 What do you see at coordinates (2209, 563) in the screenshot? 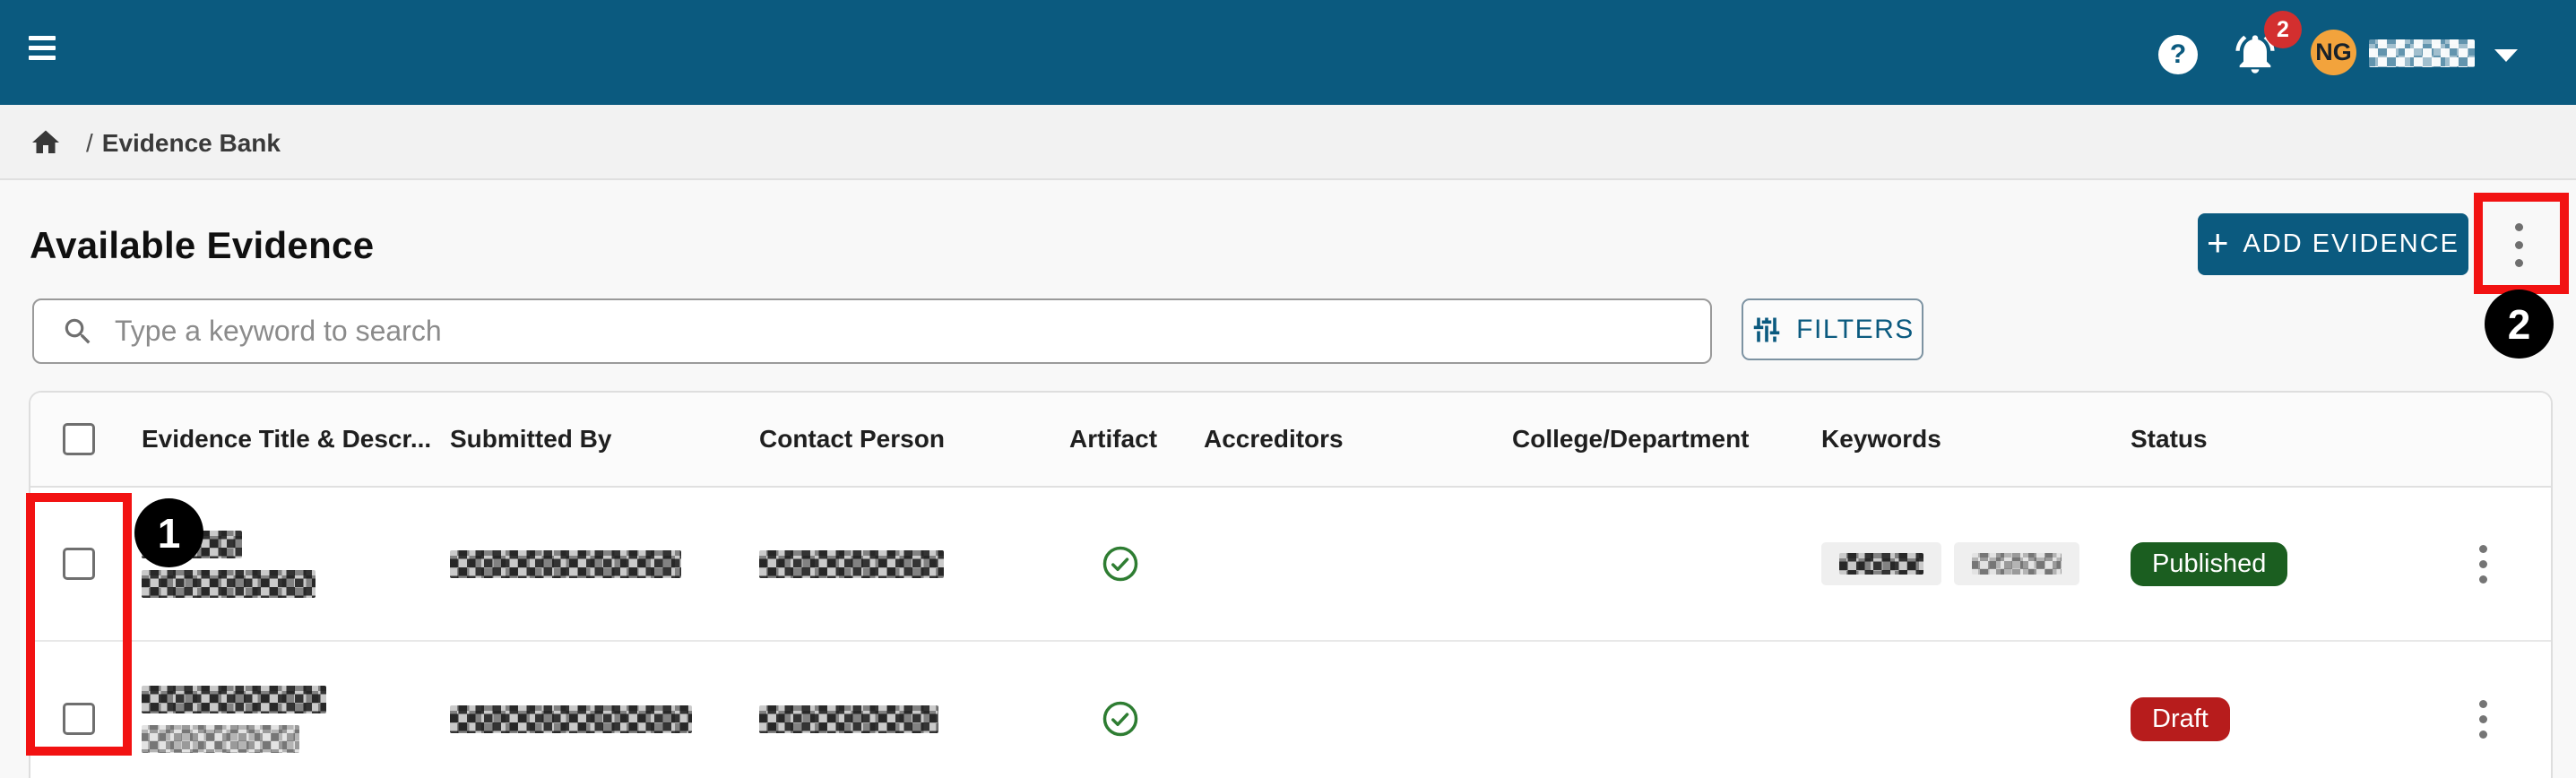
I see `status-badge: Published` at bounding box center [2209, 563].